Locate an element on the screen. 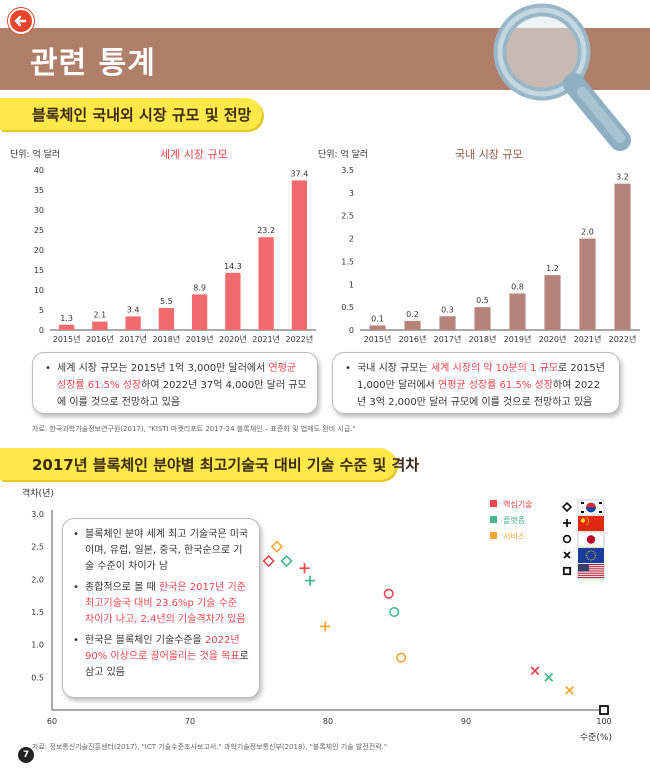  y-tick-label: 1.5 is located at coordinates (347, 261).